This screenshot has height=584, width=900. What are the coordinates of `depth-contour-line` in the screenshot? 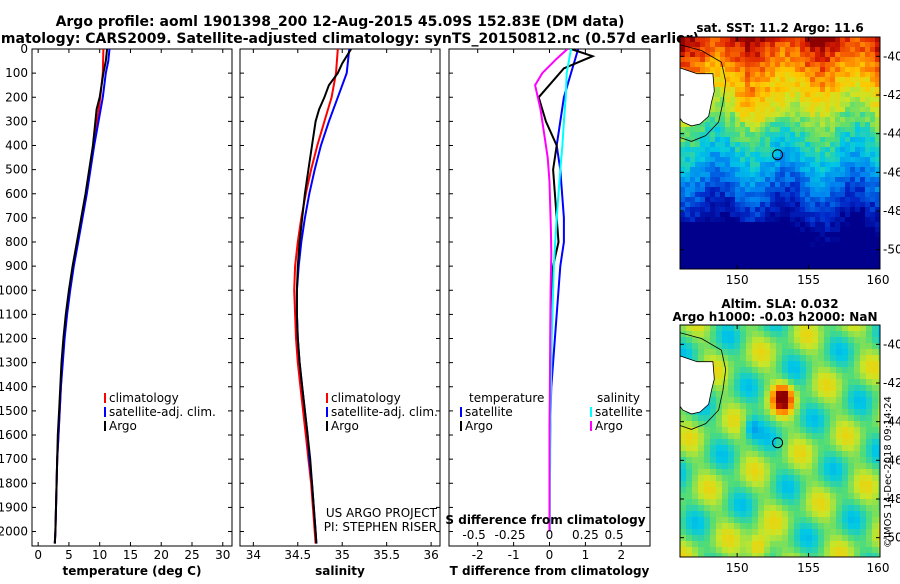 It's located at (703, 93).